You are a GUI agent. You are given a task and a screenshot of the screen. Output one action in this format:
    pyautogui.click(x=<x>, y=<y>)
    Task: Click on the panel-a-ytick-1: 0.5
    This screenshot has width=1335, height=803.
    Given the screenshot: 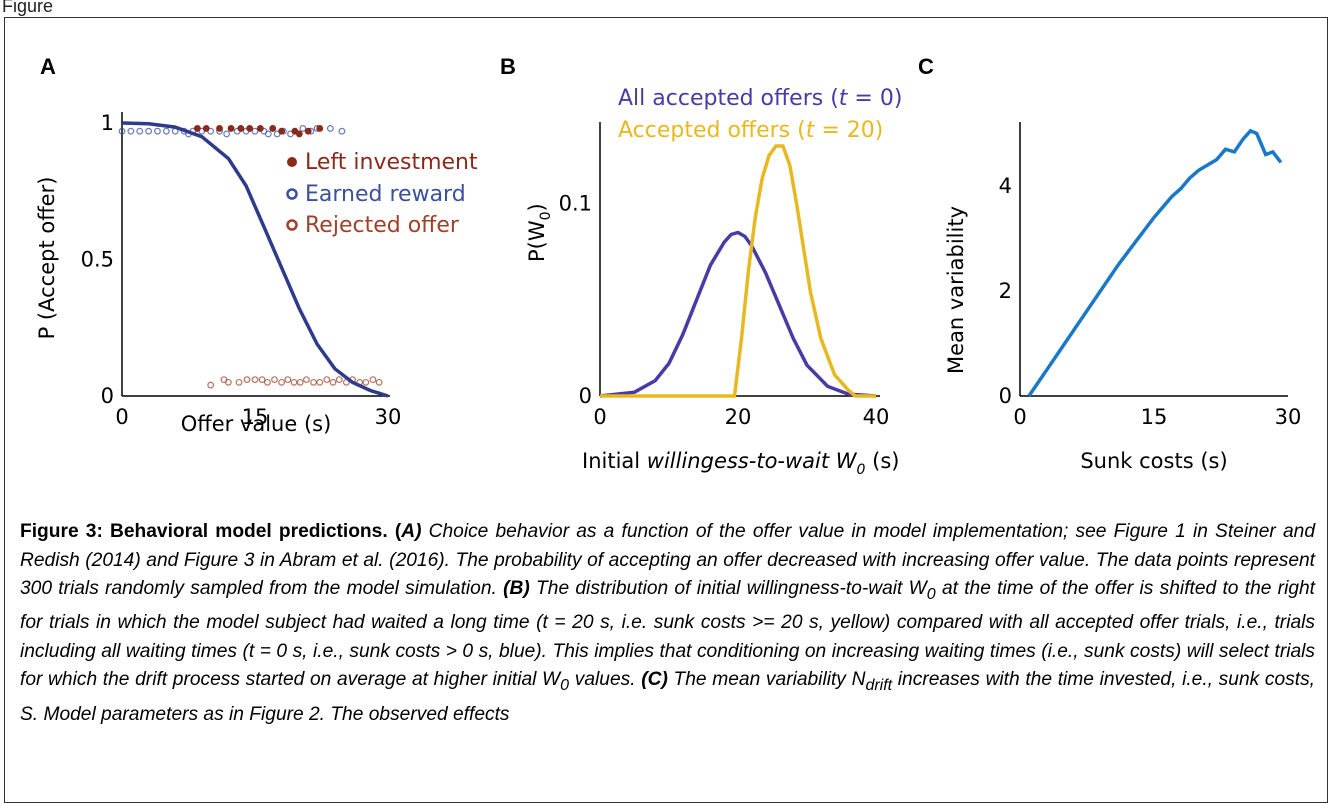 What is the action you would take?
    pyautogui.click(x=97, y=260)
    